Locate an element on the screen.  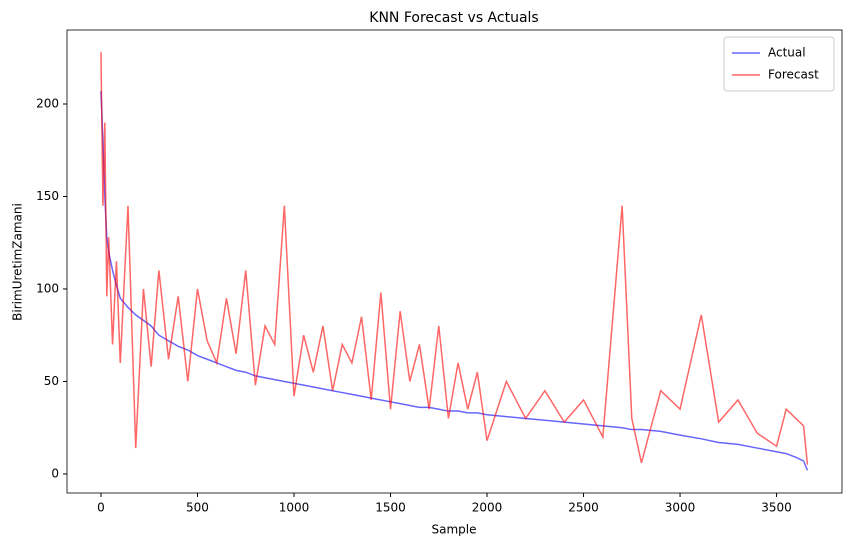
y-tick-label: 200 is located at coordinates (47, 103).